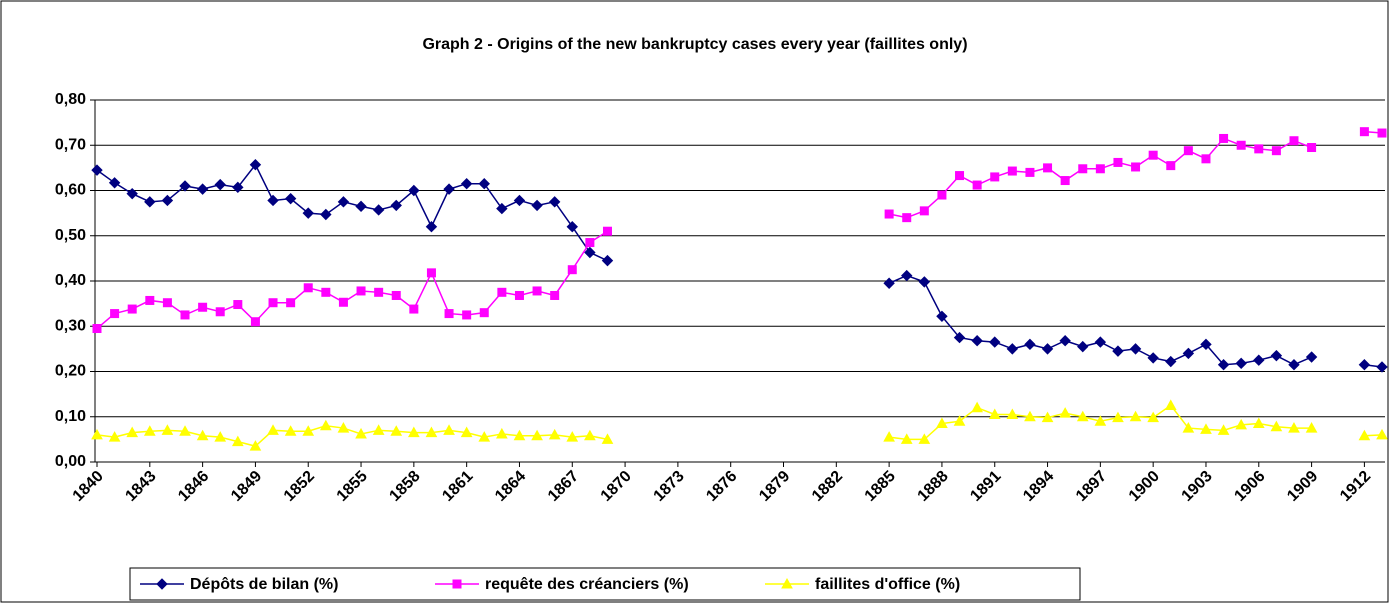  Describe the element at coordinates (70, 235) in the screenshot. I see `y-tick-label: 0,50` at that location.